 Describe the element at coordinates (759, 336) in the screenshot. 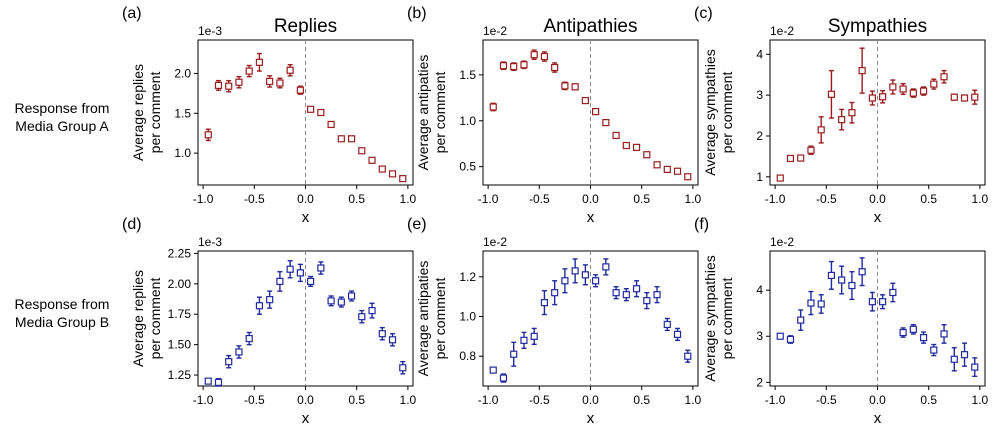

I see `y-tick-label: 3` at that location.